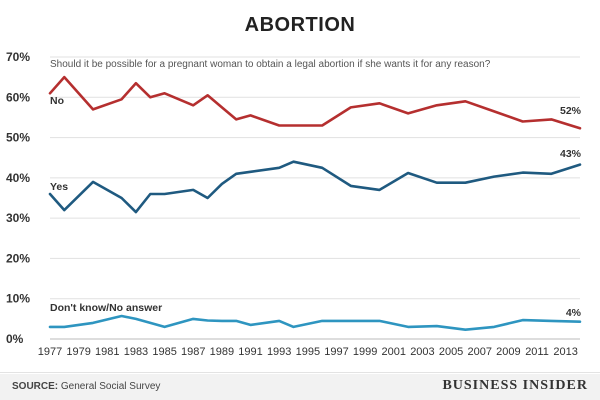 The height and width of the screenshot is (400, 600). What do you see at coordinates (315, 102) in the screenshot?
I see `series-line-no` at bounding box center [315, 102].